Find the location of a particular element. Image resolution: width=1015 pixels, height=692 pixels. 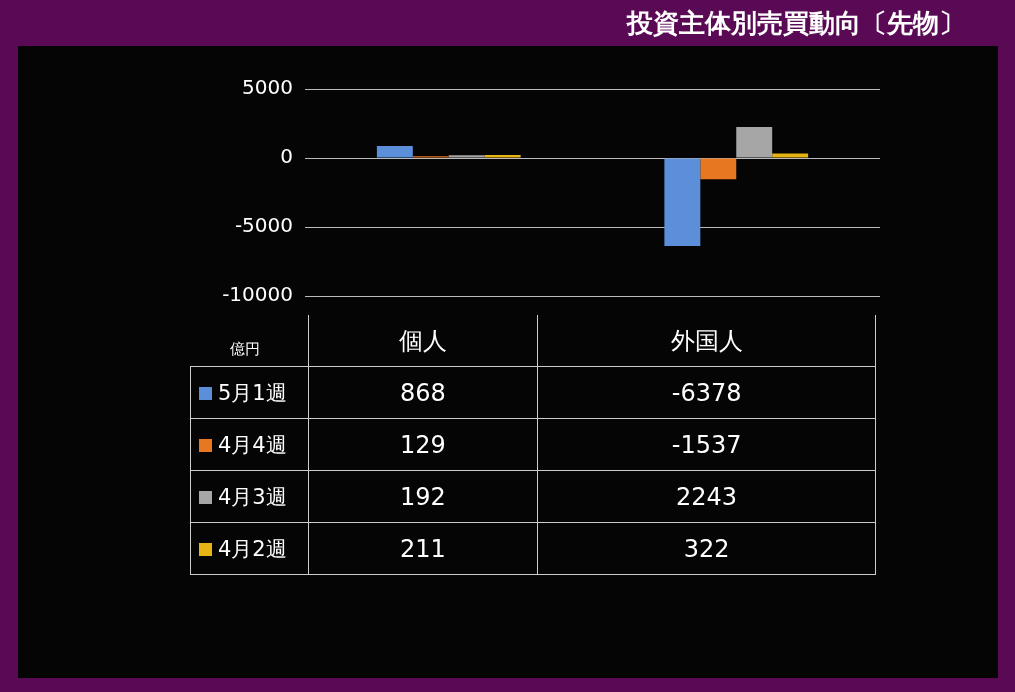

legend-label: 5月1週 is located at coordinates (249, 392).